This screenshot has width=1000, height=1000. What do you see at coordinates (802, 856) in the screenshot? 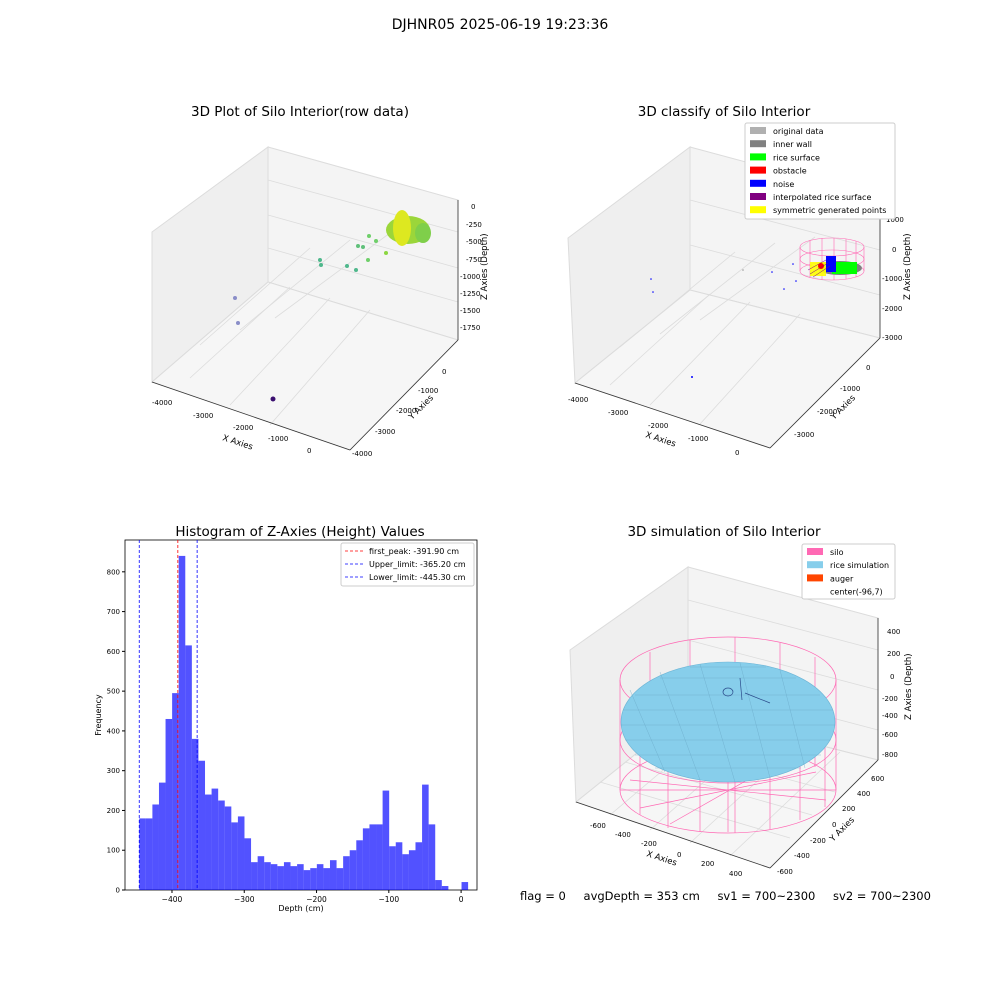
I see `plot4-ytick: -400` at bounding box center [802, 856].